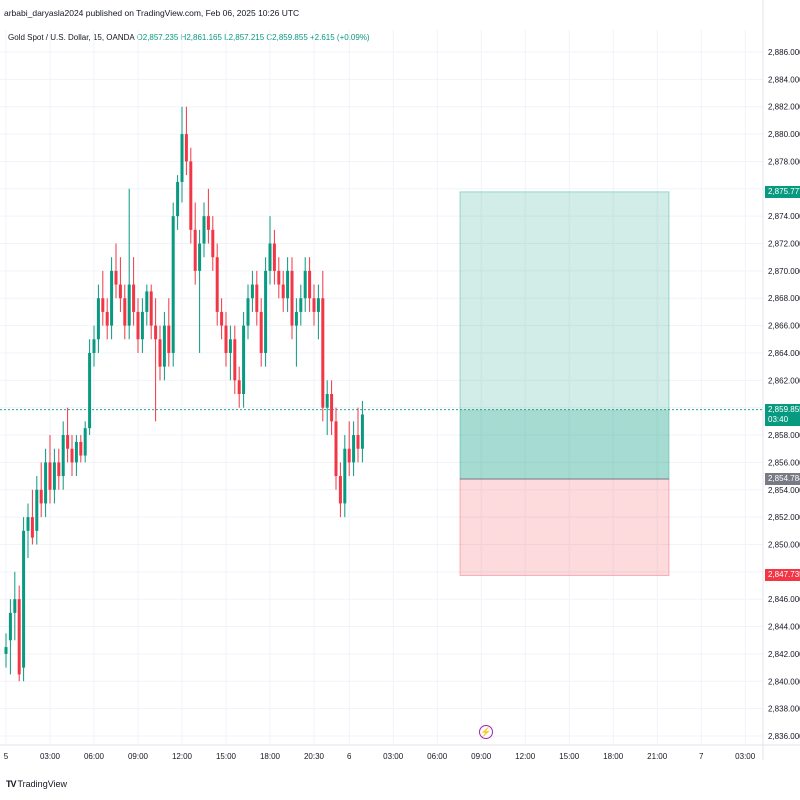 The height and width of the screenshot is (800, 800). Describe the element at coordinates (784, 380) in the screenshot. I see `price-tick-label: 2,862.000` at that location.